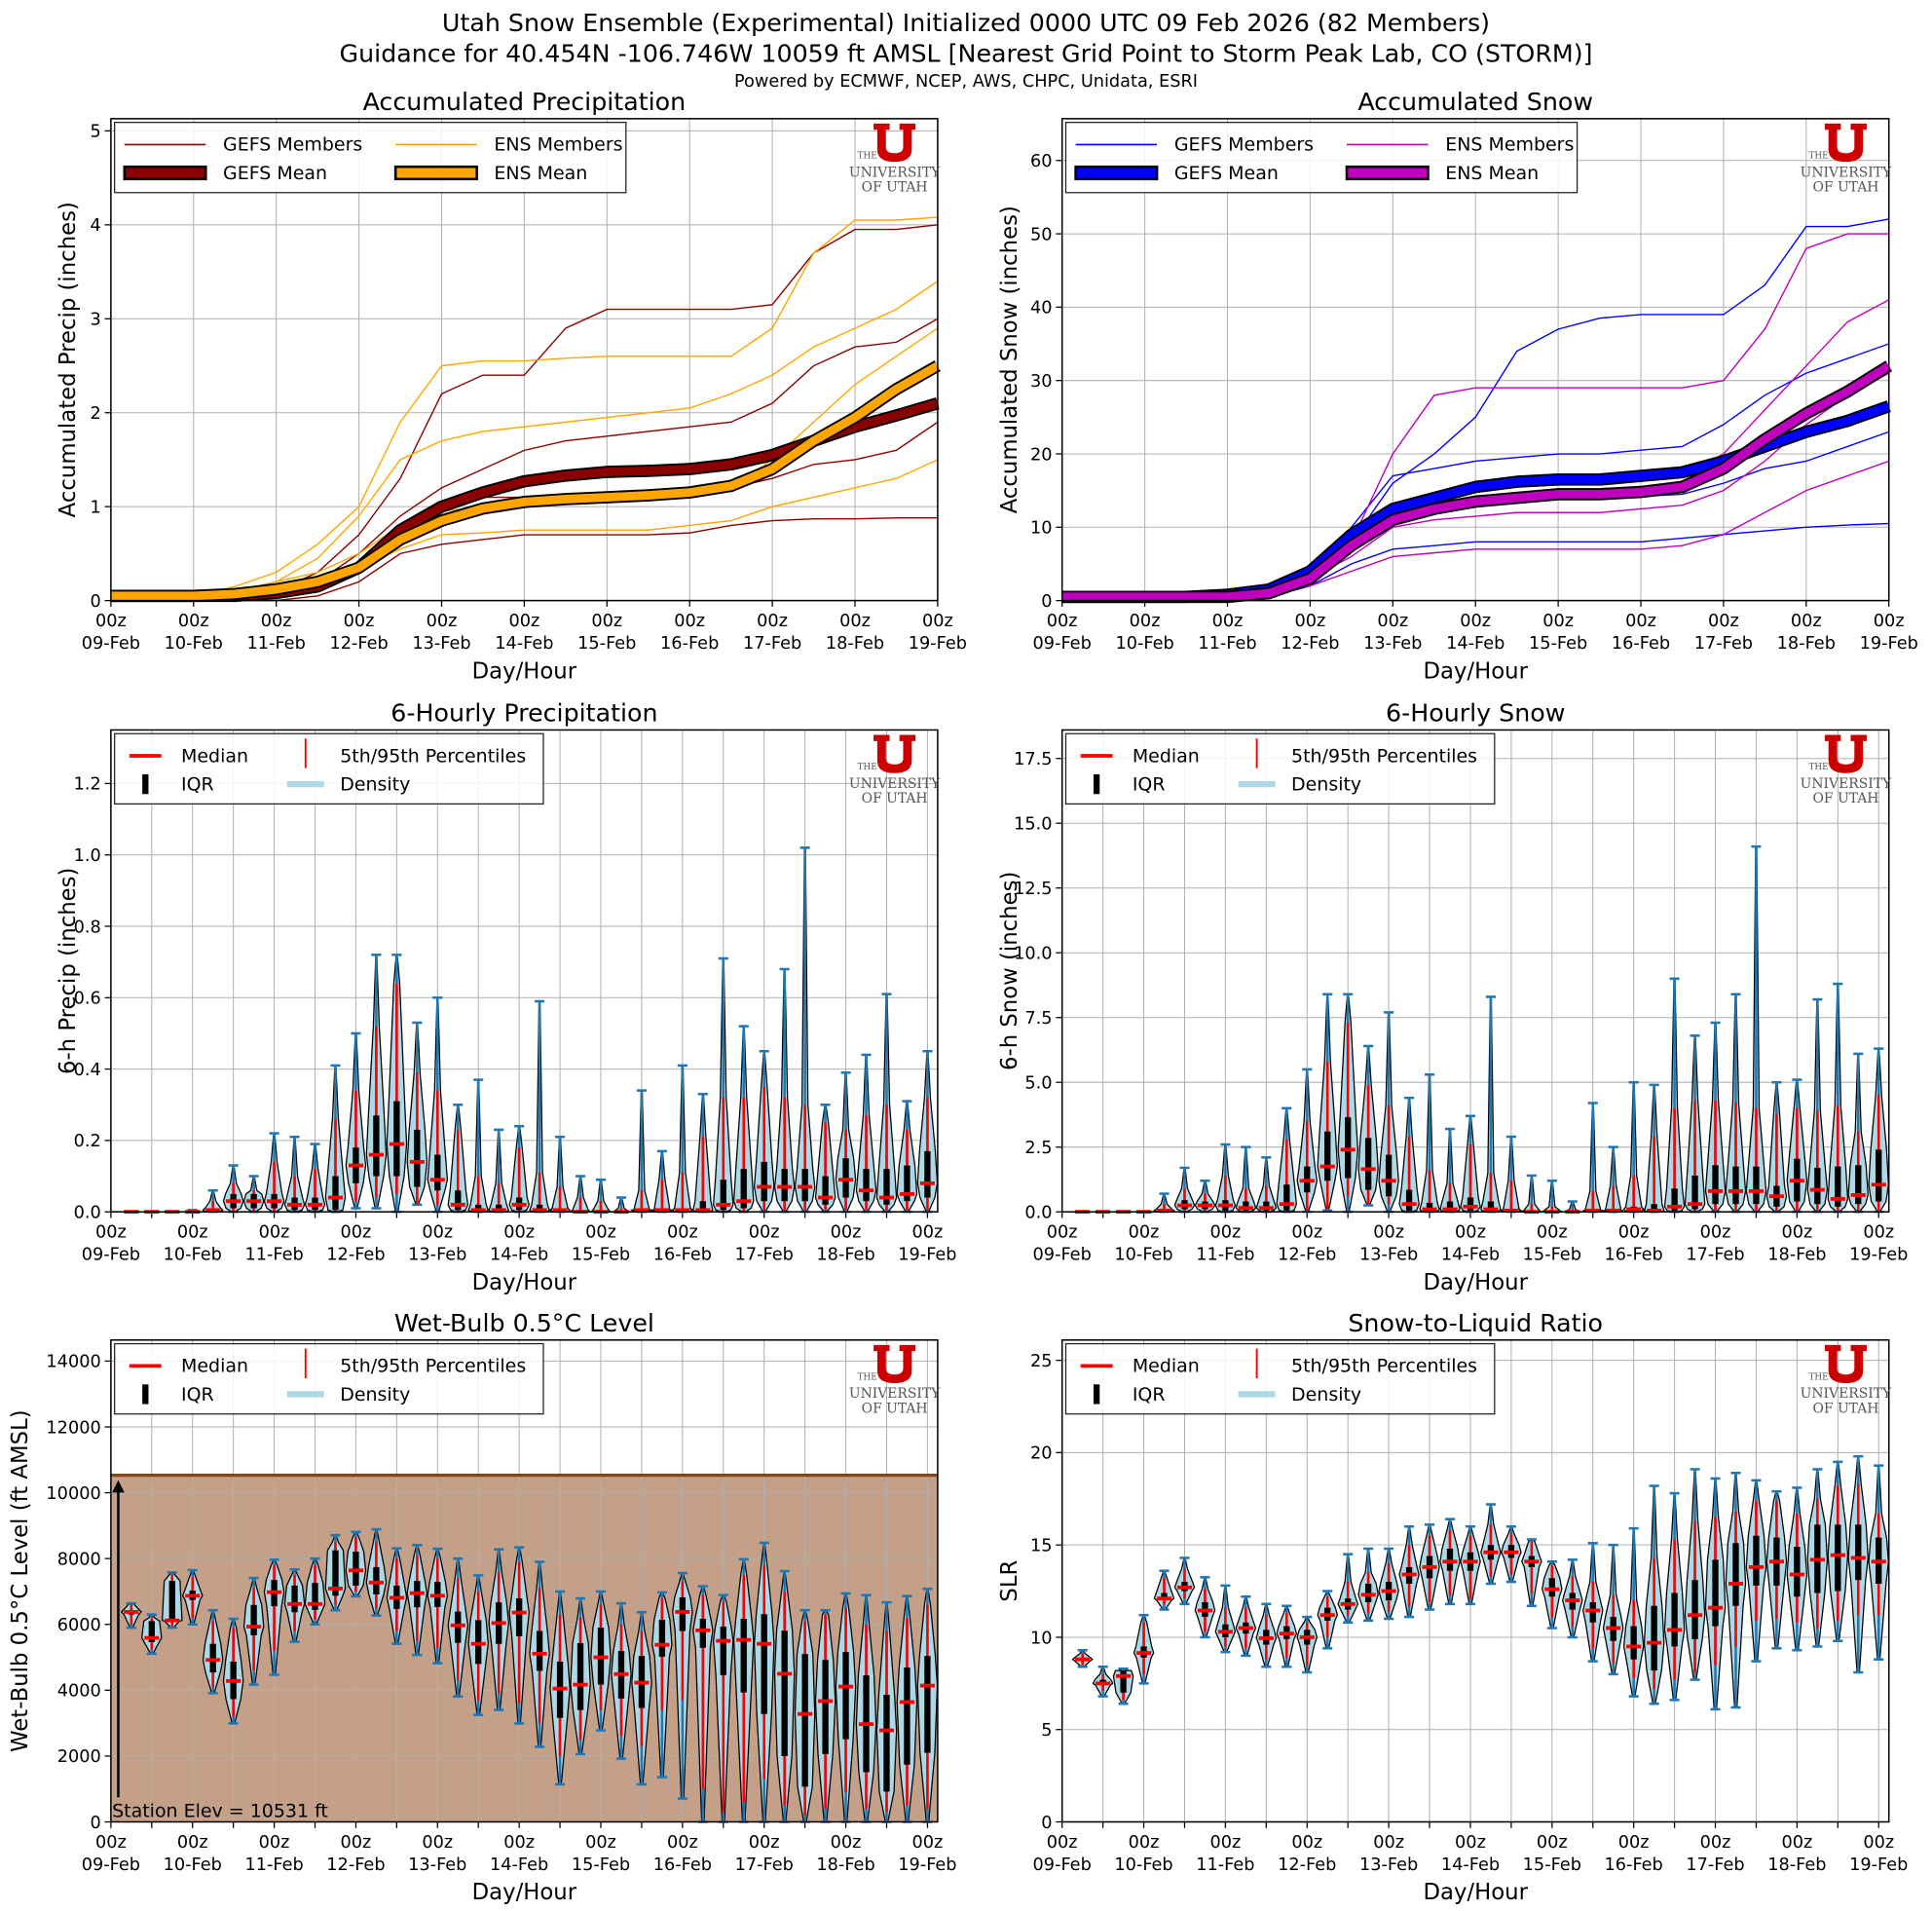 The width and height of the screenshot is (1932, 1911). I want to click on chart-title: 6-Hourly Snow, so click(1475, 714).